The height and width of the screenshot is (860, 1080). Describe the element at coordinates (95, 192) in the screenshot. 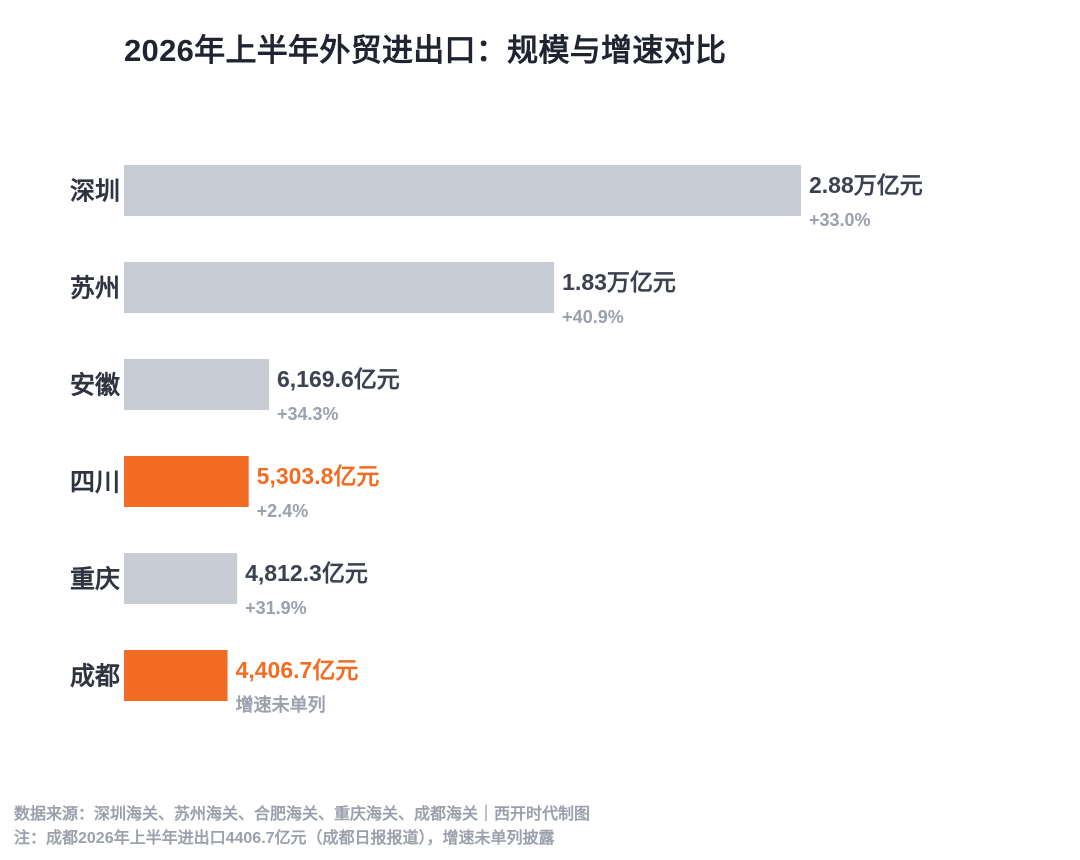

I see `category-label: 深圳` at that location.